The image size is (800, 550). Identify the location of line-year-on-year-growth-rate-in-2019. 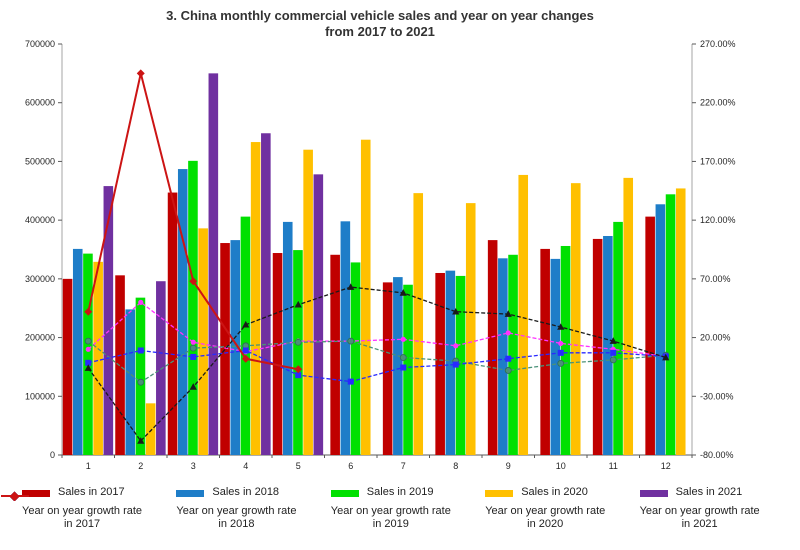
(377, 366).